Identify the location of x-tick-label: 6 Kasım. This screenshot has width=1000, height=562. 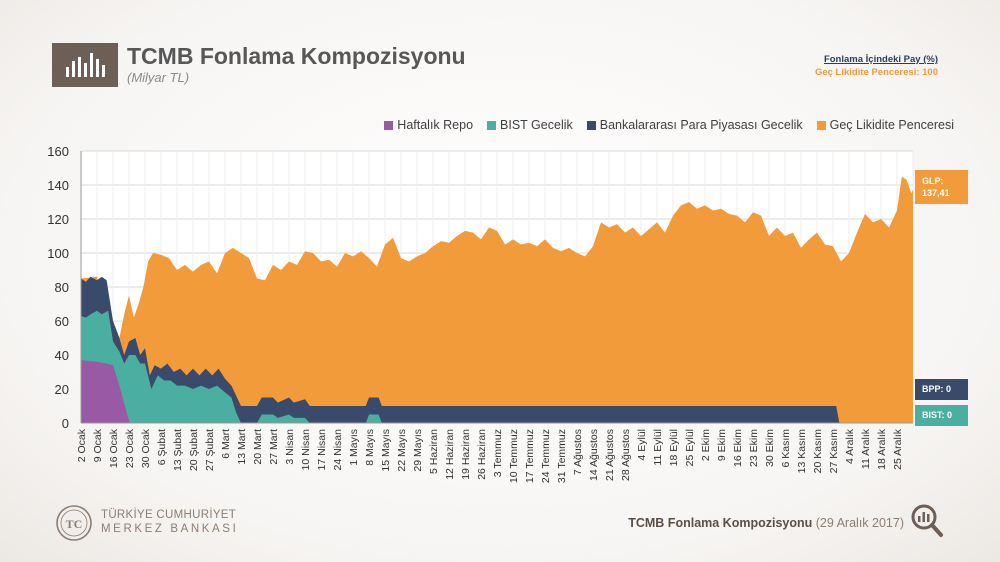
(786, 448).